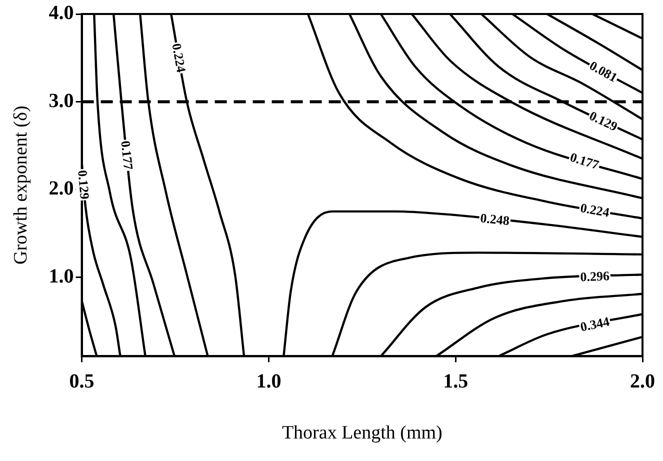 The image size is (663, 461). I want to click on text: 0.081, so click(603, 71).